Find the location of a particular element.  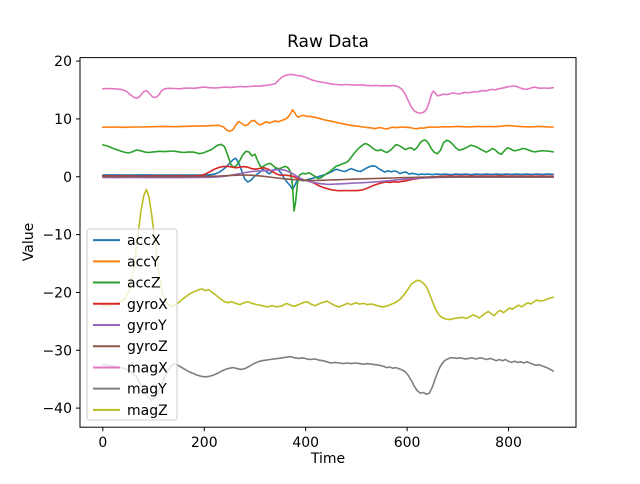

y-tick-label: −40 is located at coordinates (57, 409).